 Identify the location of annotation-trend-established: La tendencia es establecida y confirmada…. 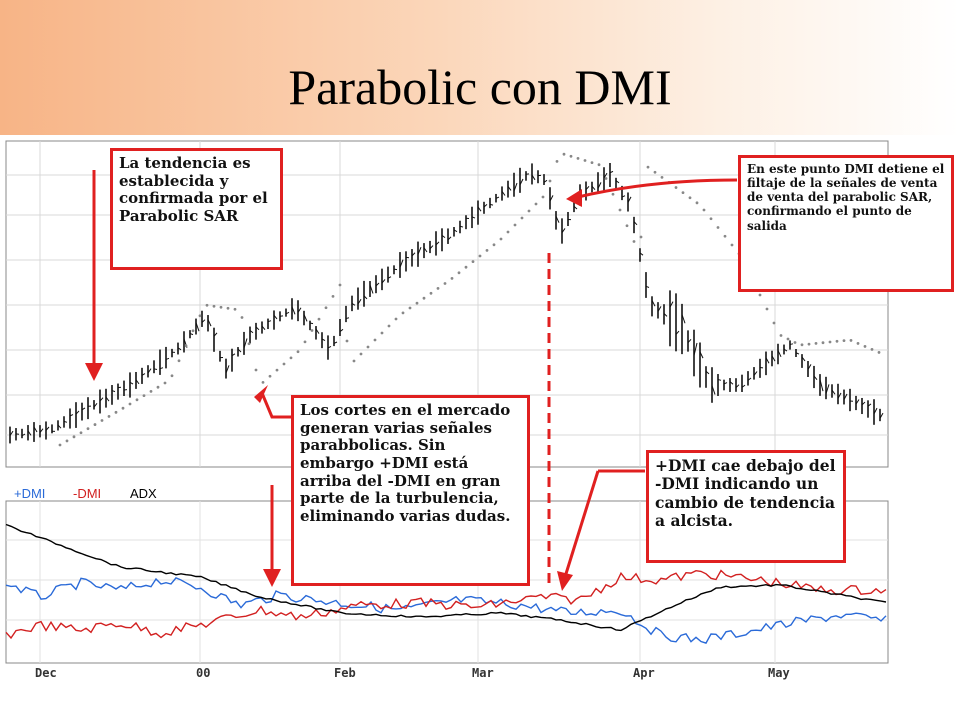
(196, 209).